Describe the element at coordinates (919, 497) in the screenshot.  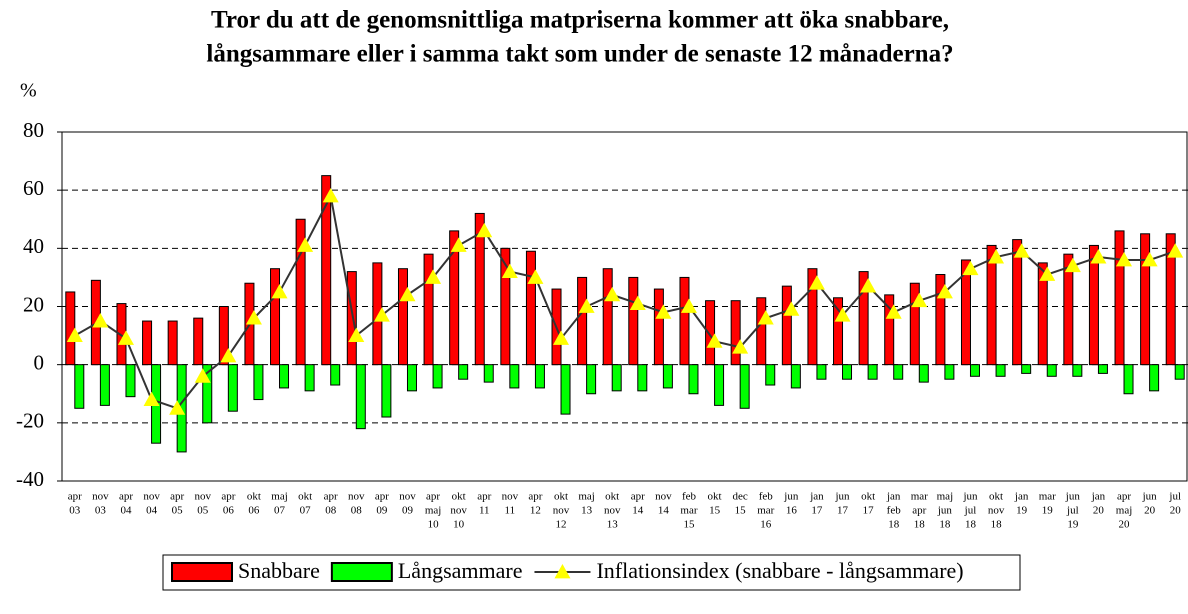
I see `x-tick-label: mar` at that location.